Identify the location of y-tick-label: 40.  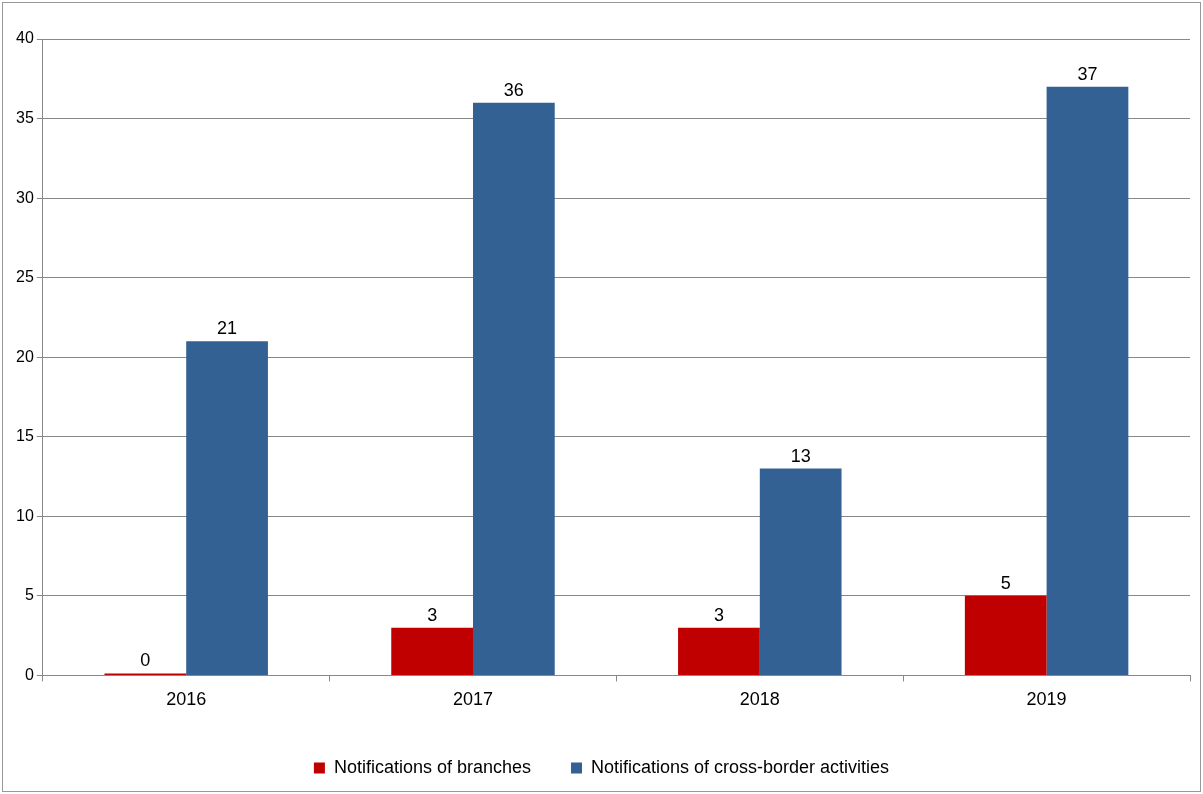
(25, 38).